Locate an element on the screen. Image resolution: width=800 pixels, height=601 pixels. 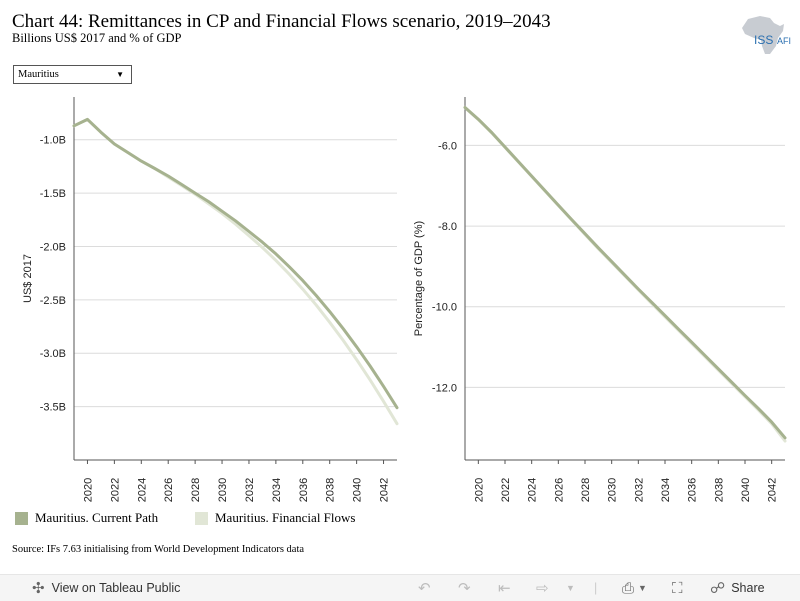
fullscreen-icon: ⛶ is located at coordinates (677, 588).